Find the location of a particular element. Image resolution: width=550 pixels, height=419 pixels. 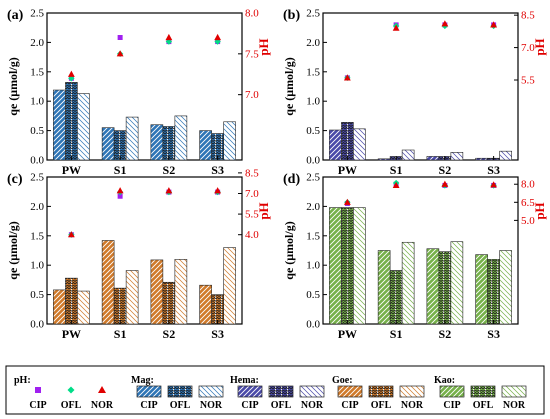

y-right-tick-label: 4.0 is located at coordinates (252, 235).